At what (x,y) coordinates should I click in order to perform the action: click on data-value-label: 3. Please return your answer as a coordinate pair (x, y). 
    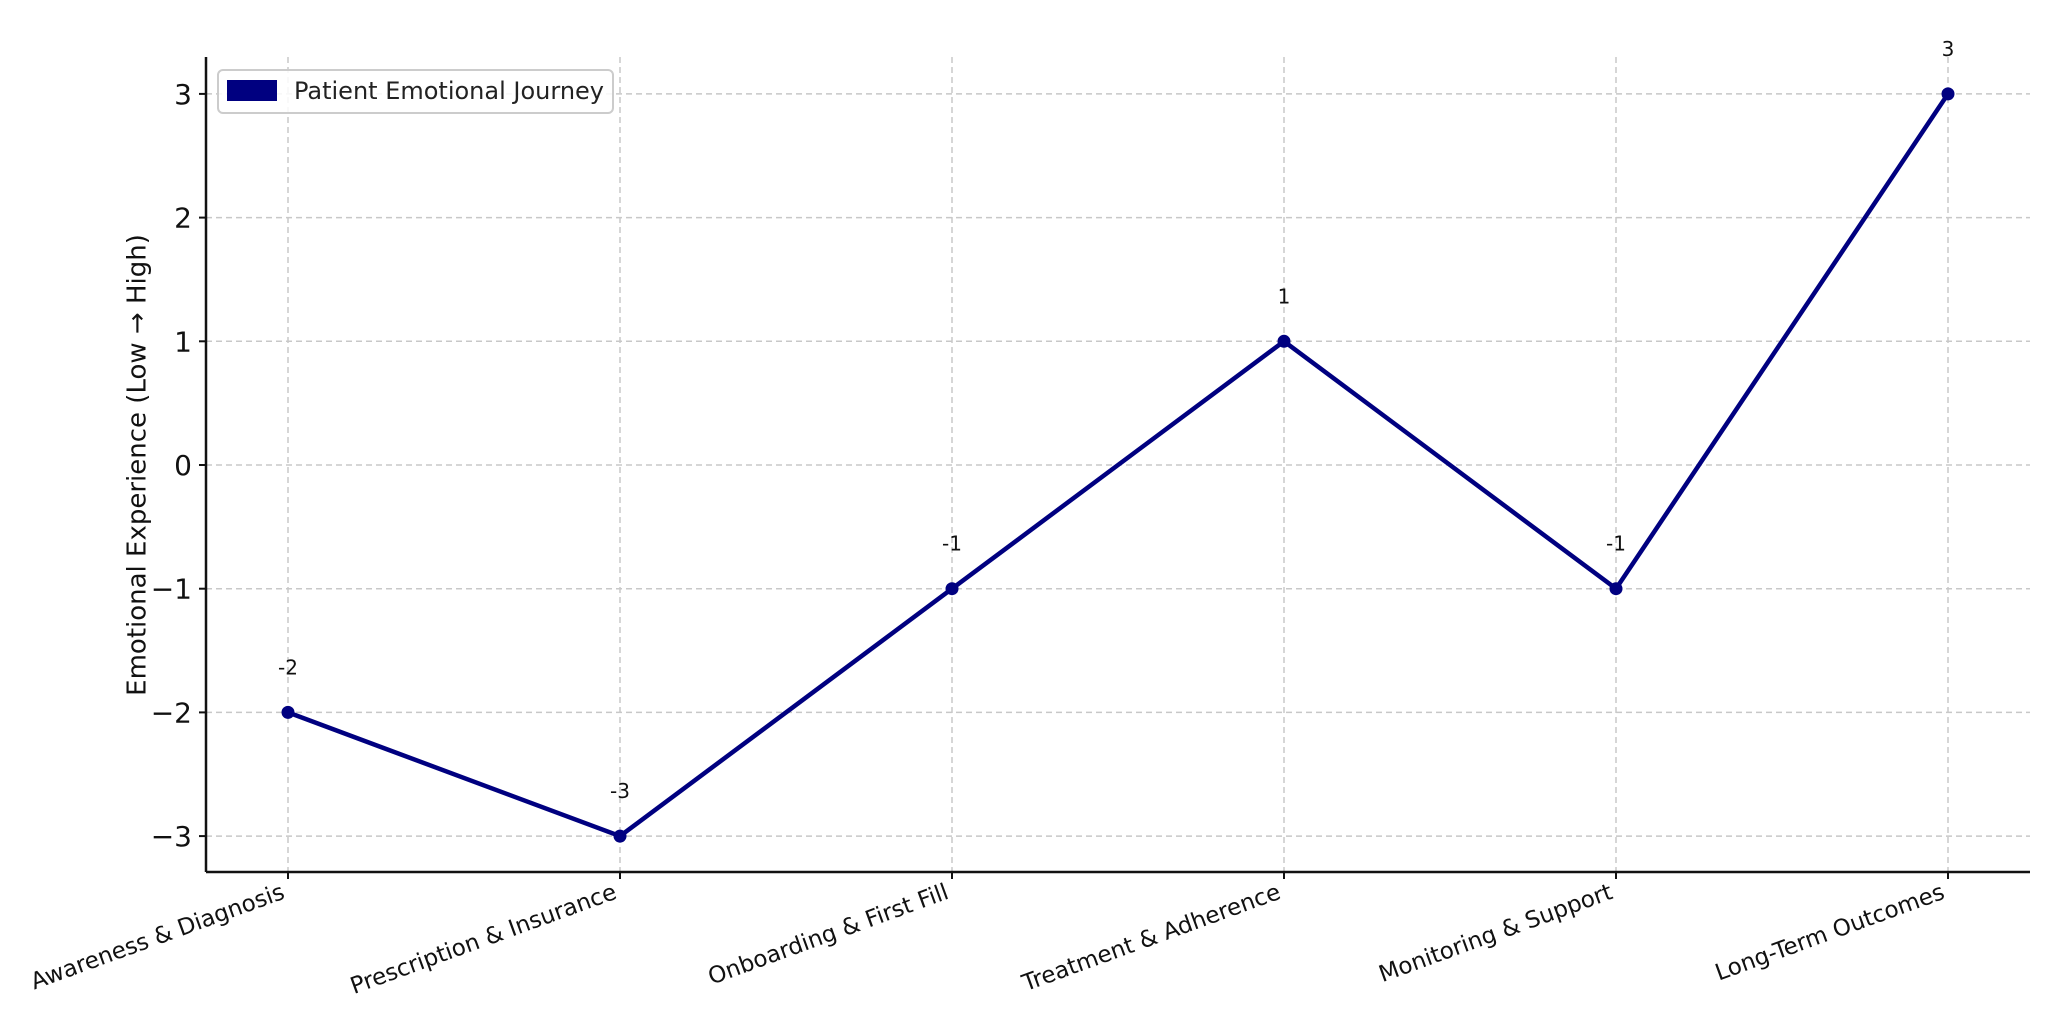
    Looking at the image, I should click on (1948, 49).